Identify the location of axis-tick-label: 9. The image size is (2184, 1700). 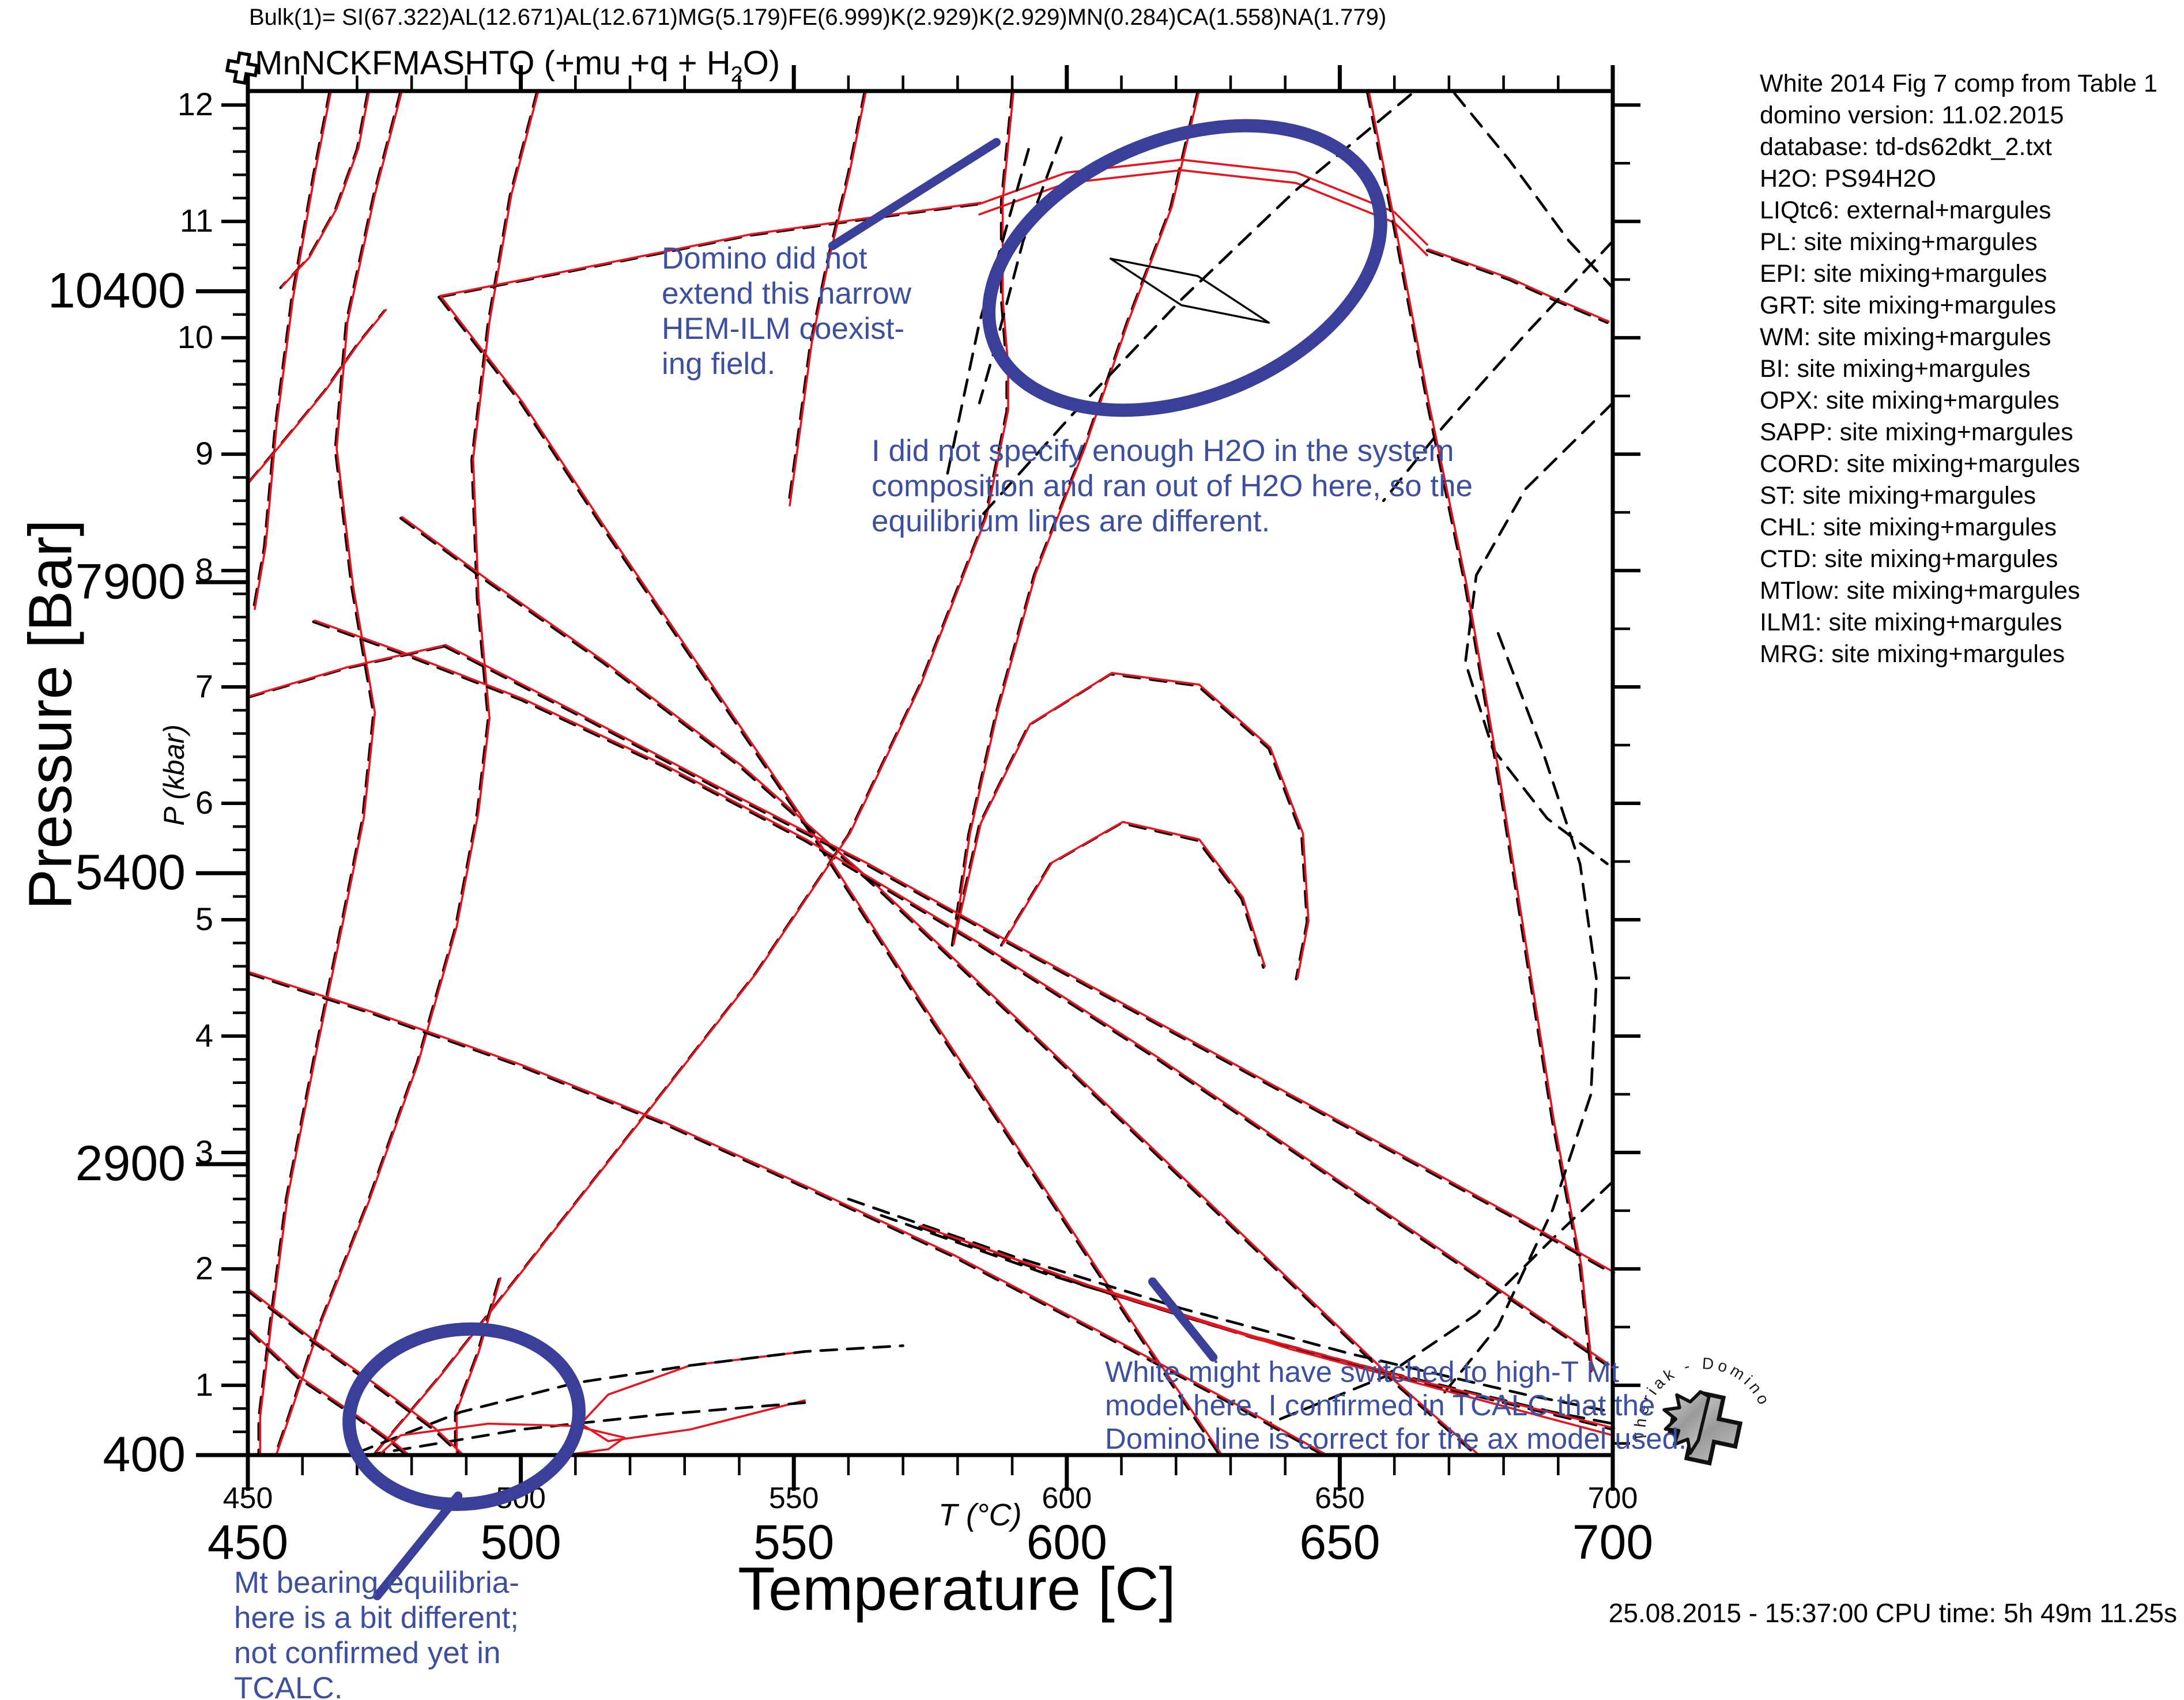
(204, 453).